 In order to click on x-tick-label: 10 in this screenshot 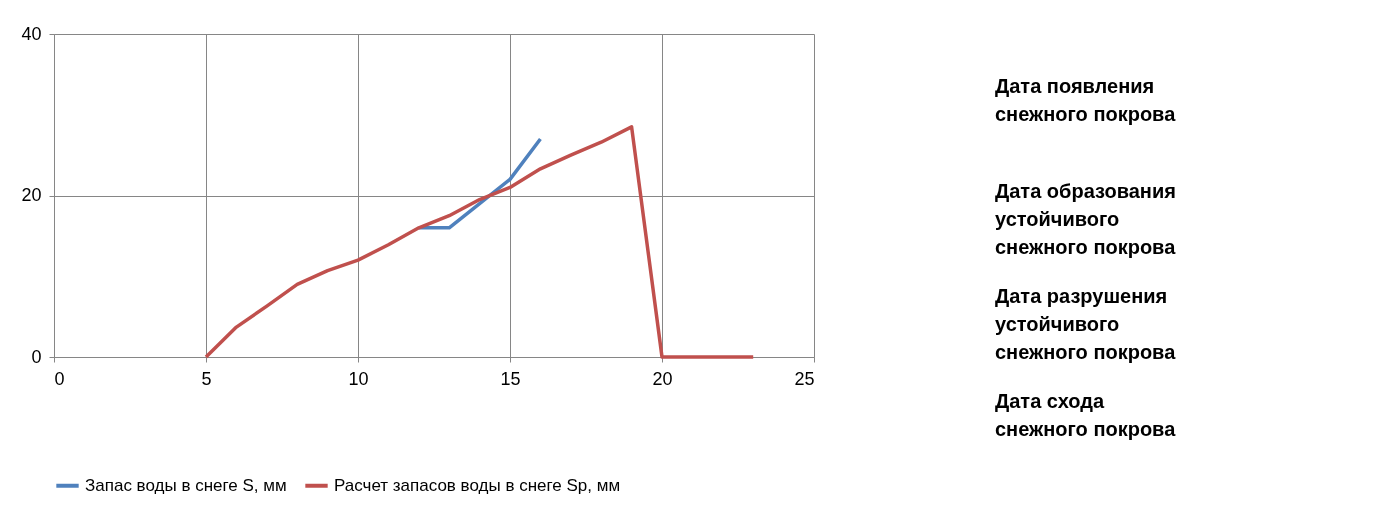, I will do `click(358, 378)`.